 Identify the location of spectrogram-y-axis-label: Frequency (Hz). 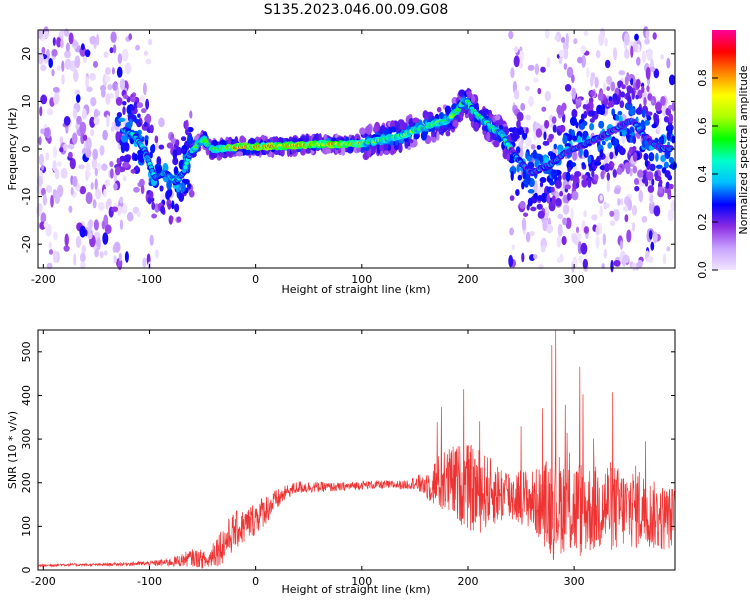
(12, 149).